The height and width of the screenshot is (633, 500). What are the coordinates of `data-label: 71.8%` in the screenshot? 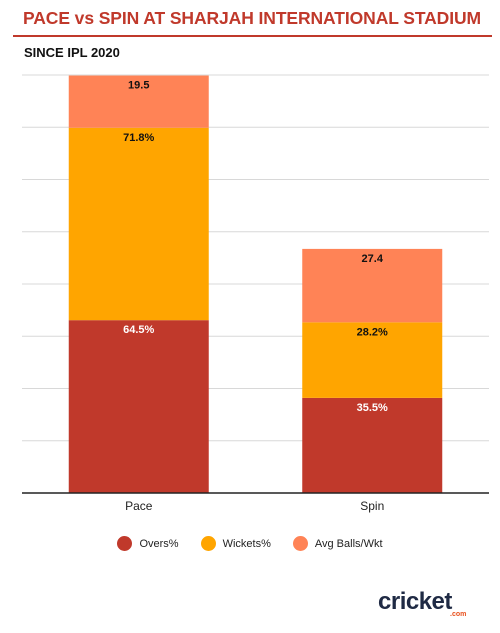 It's located at (138, 138).